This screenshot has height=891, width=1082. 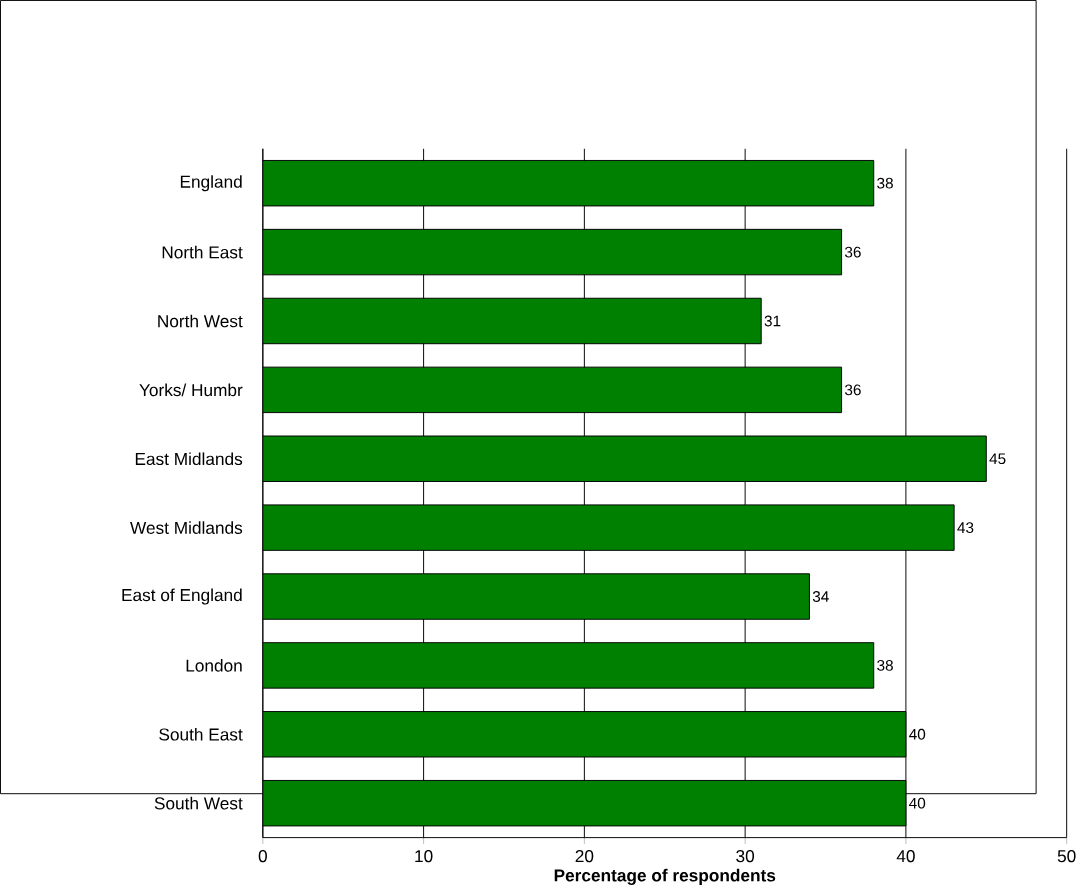 What do you see at coordinates (202, 252) in the screenshot?
I see `y-tick-label: North East` at bounding box center [202, 252].